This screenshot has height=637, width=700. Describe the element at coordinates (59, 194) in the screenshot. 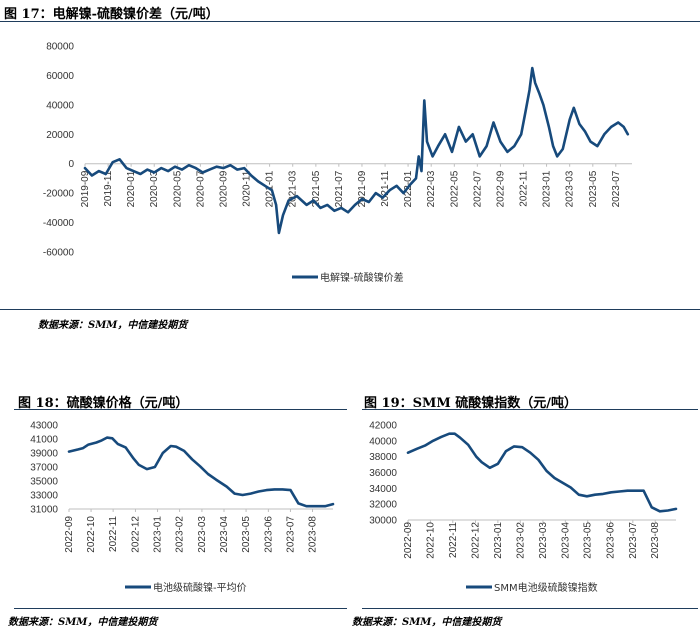

I see `fig17-ytick-label: -20000` at that location.